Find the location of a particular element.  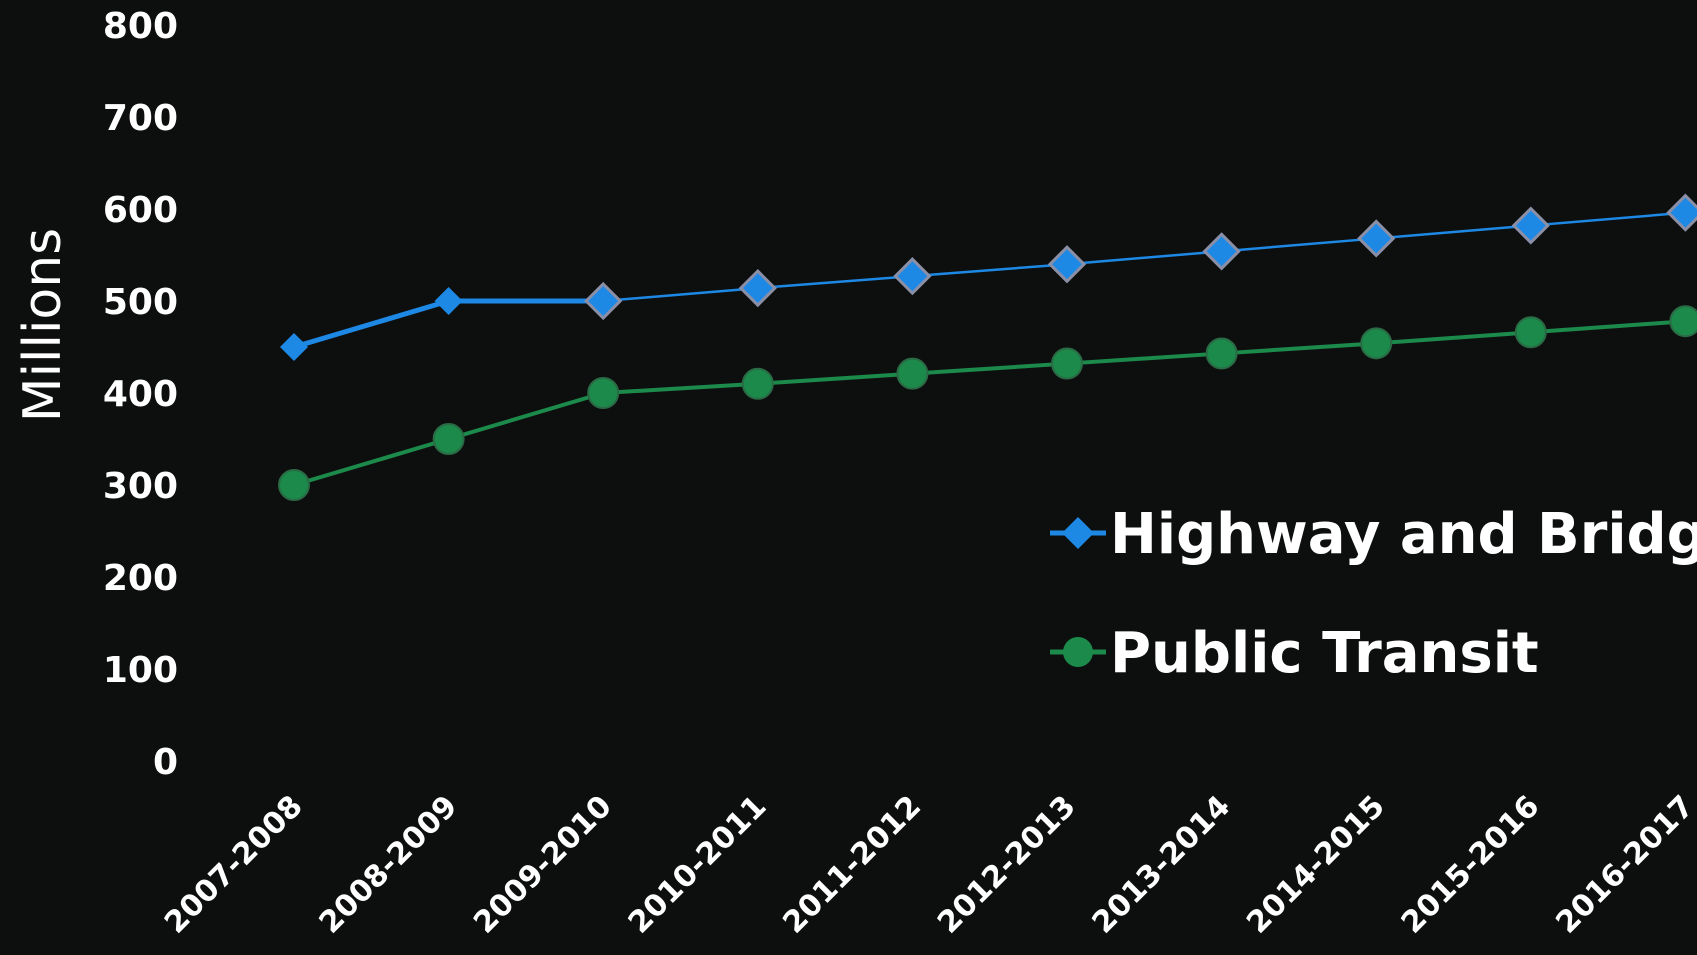

x-tick-label: 2013-2014 is located at coordinates (1162, 865).